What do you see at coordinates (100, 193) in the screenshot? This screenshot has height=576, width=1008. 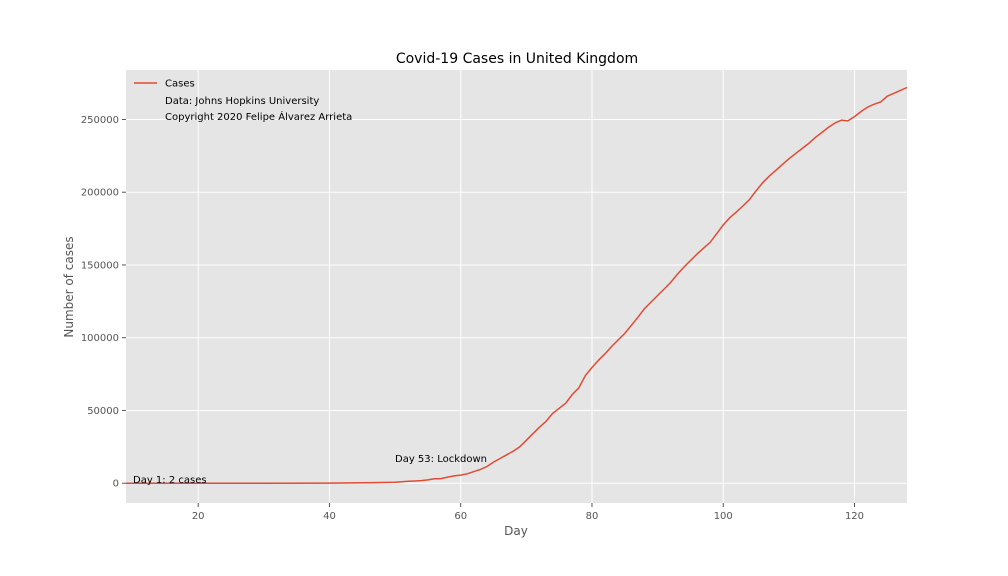 I see `y-tick-label: 200000` at bounding box center [100, 193].